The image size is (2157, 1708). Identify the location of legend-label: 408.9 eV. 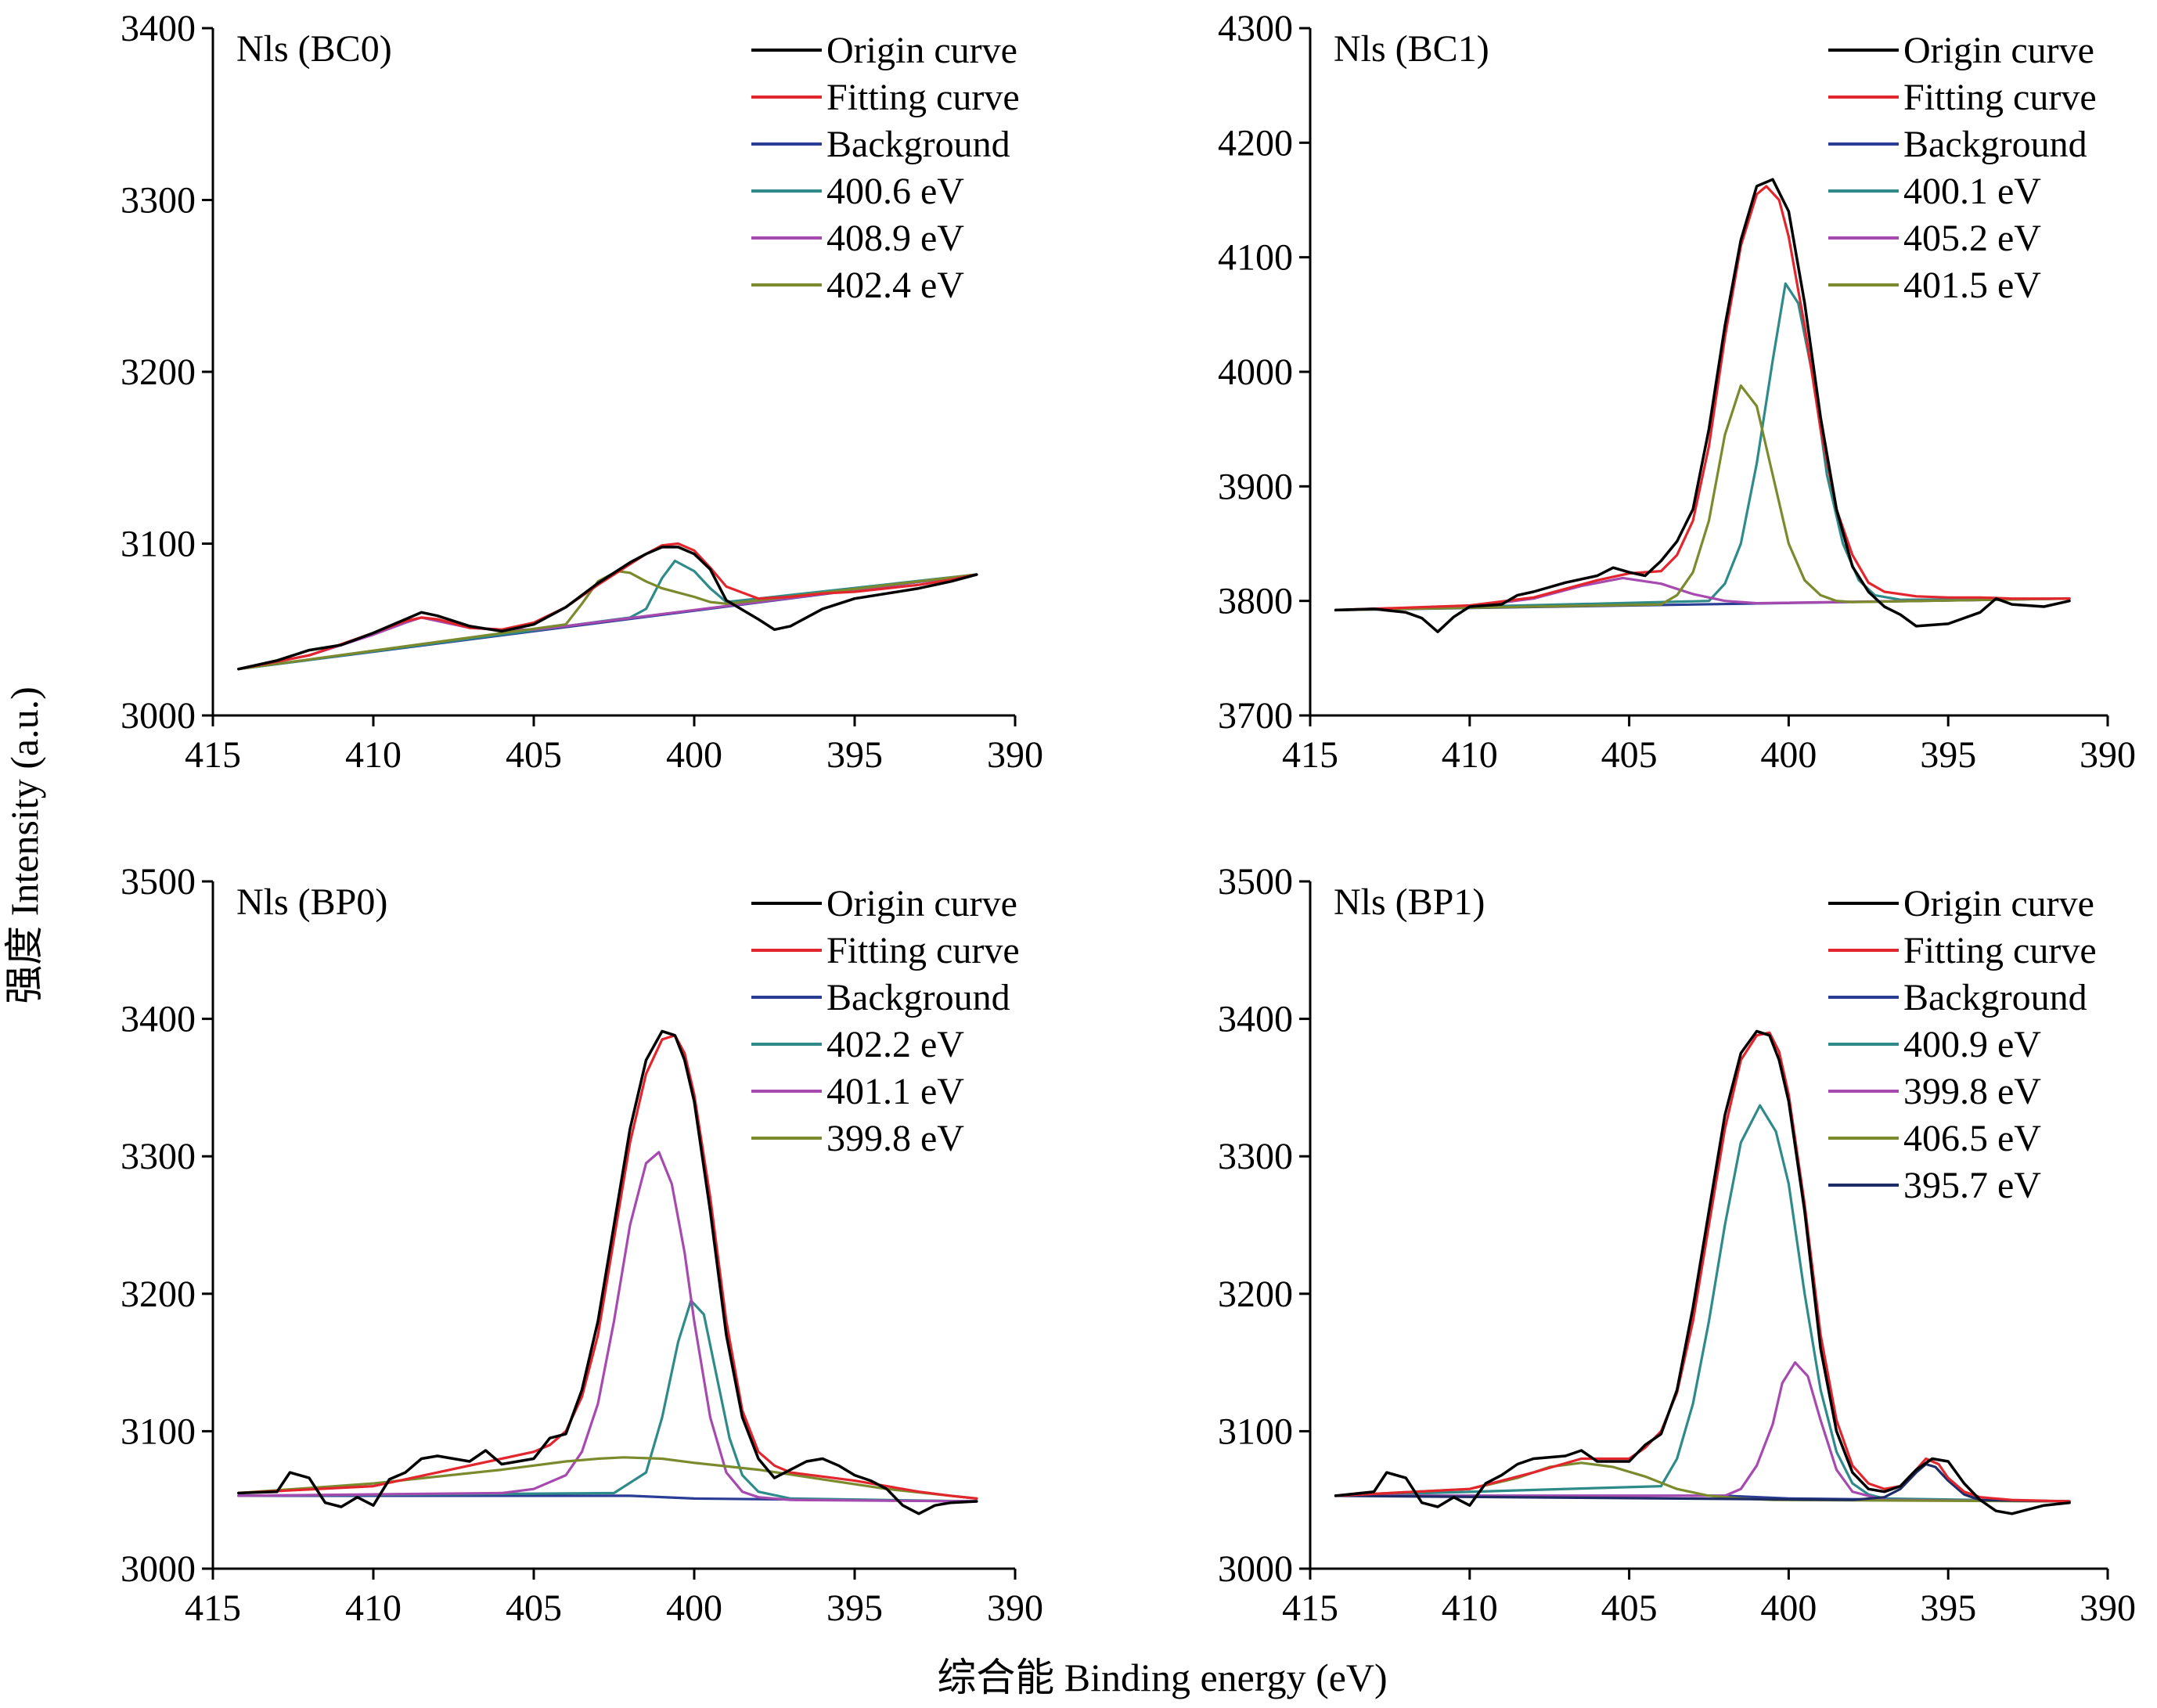
(895, 238).